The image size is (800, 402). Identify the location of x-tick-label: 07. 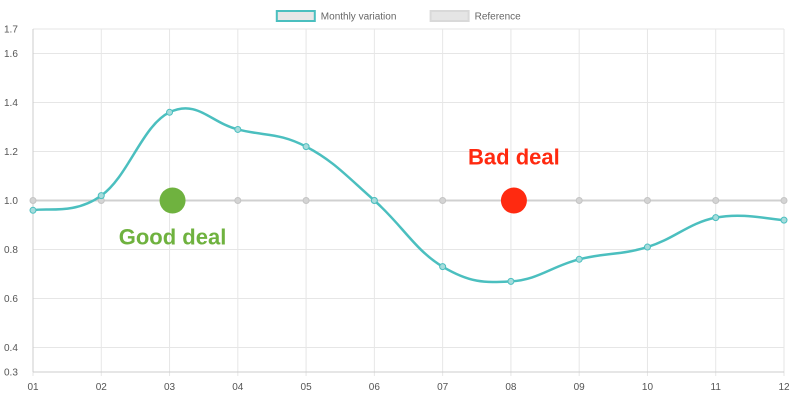
(443, 387).